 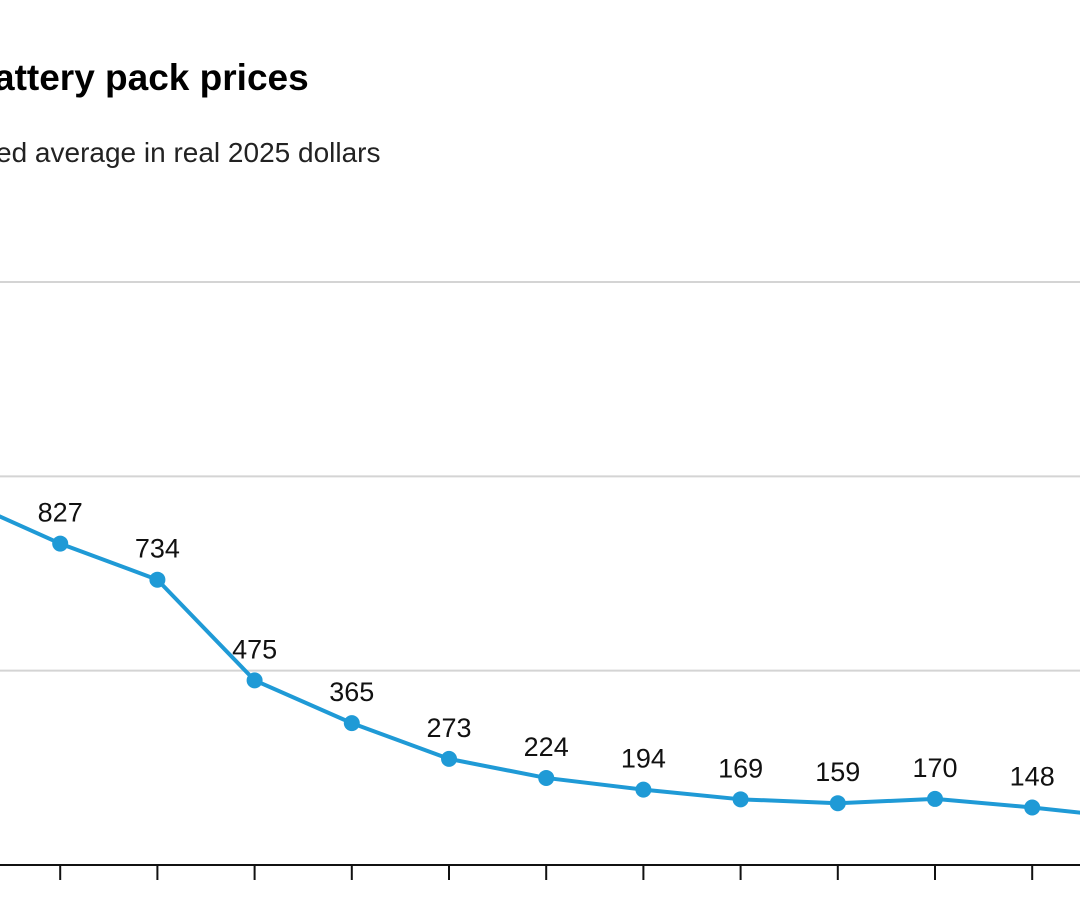 What do you see at coordinates (643, 759) in the screenshot?
I see `value-label: 194` at bounding box center [643, 759].